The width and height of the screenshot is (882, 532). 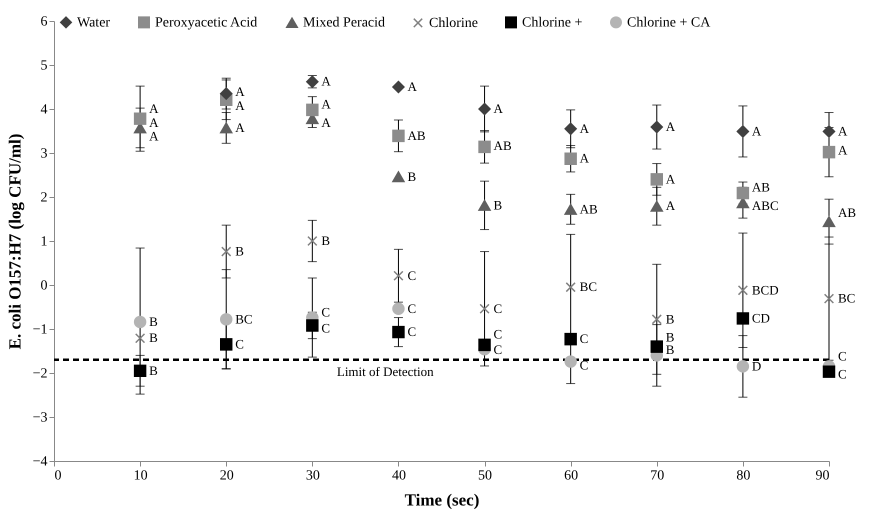 What do you see at coordinates (765, 290) in the screenshot?
I see `annotation: BCD` at bounding box center [765, 290].